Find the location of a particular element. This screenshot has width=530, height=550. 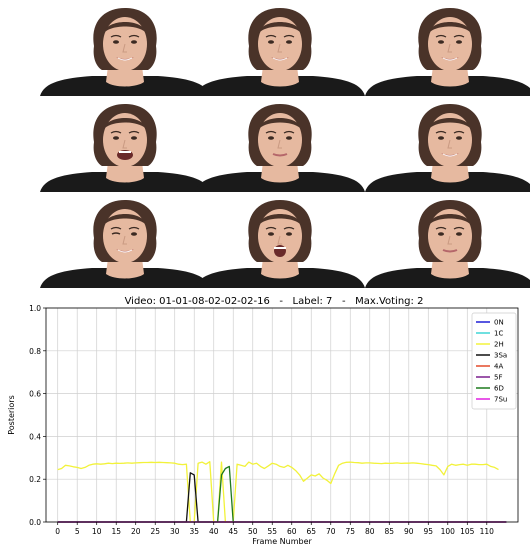

y-tick-label: 1.0 is located at coordinates (35, 308).